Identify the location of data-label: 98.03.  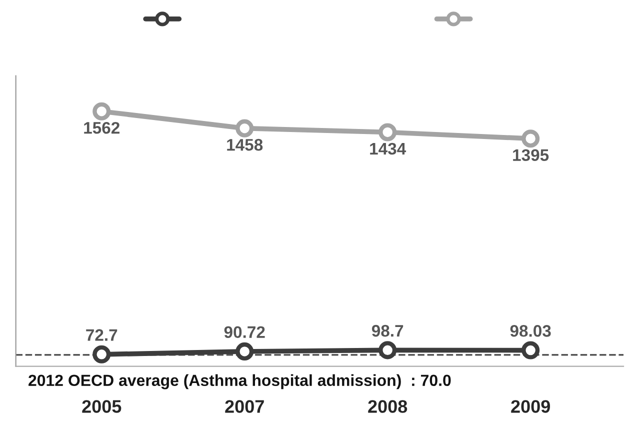
(530, 331).